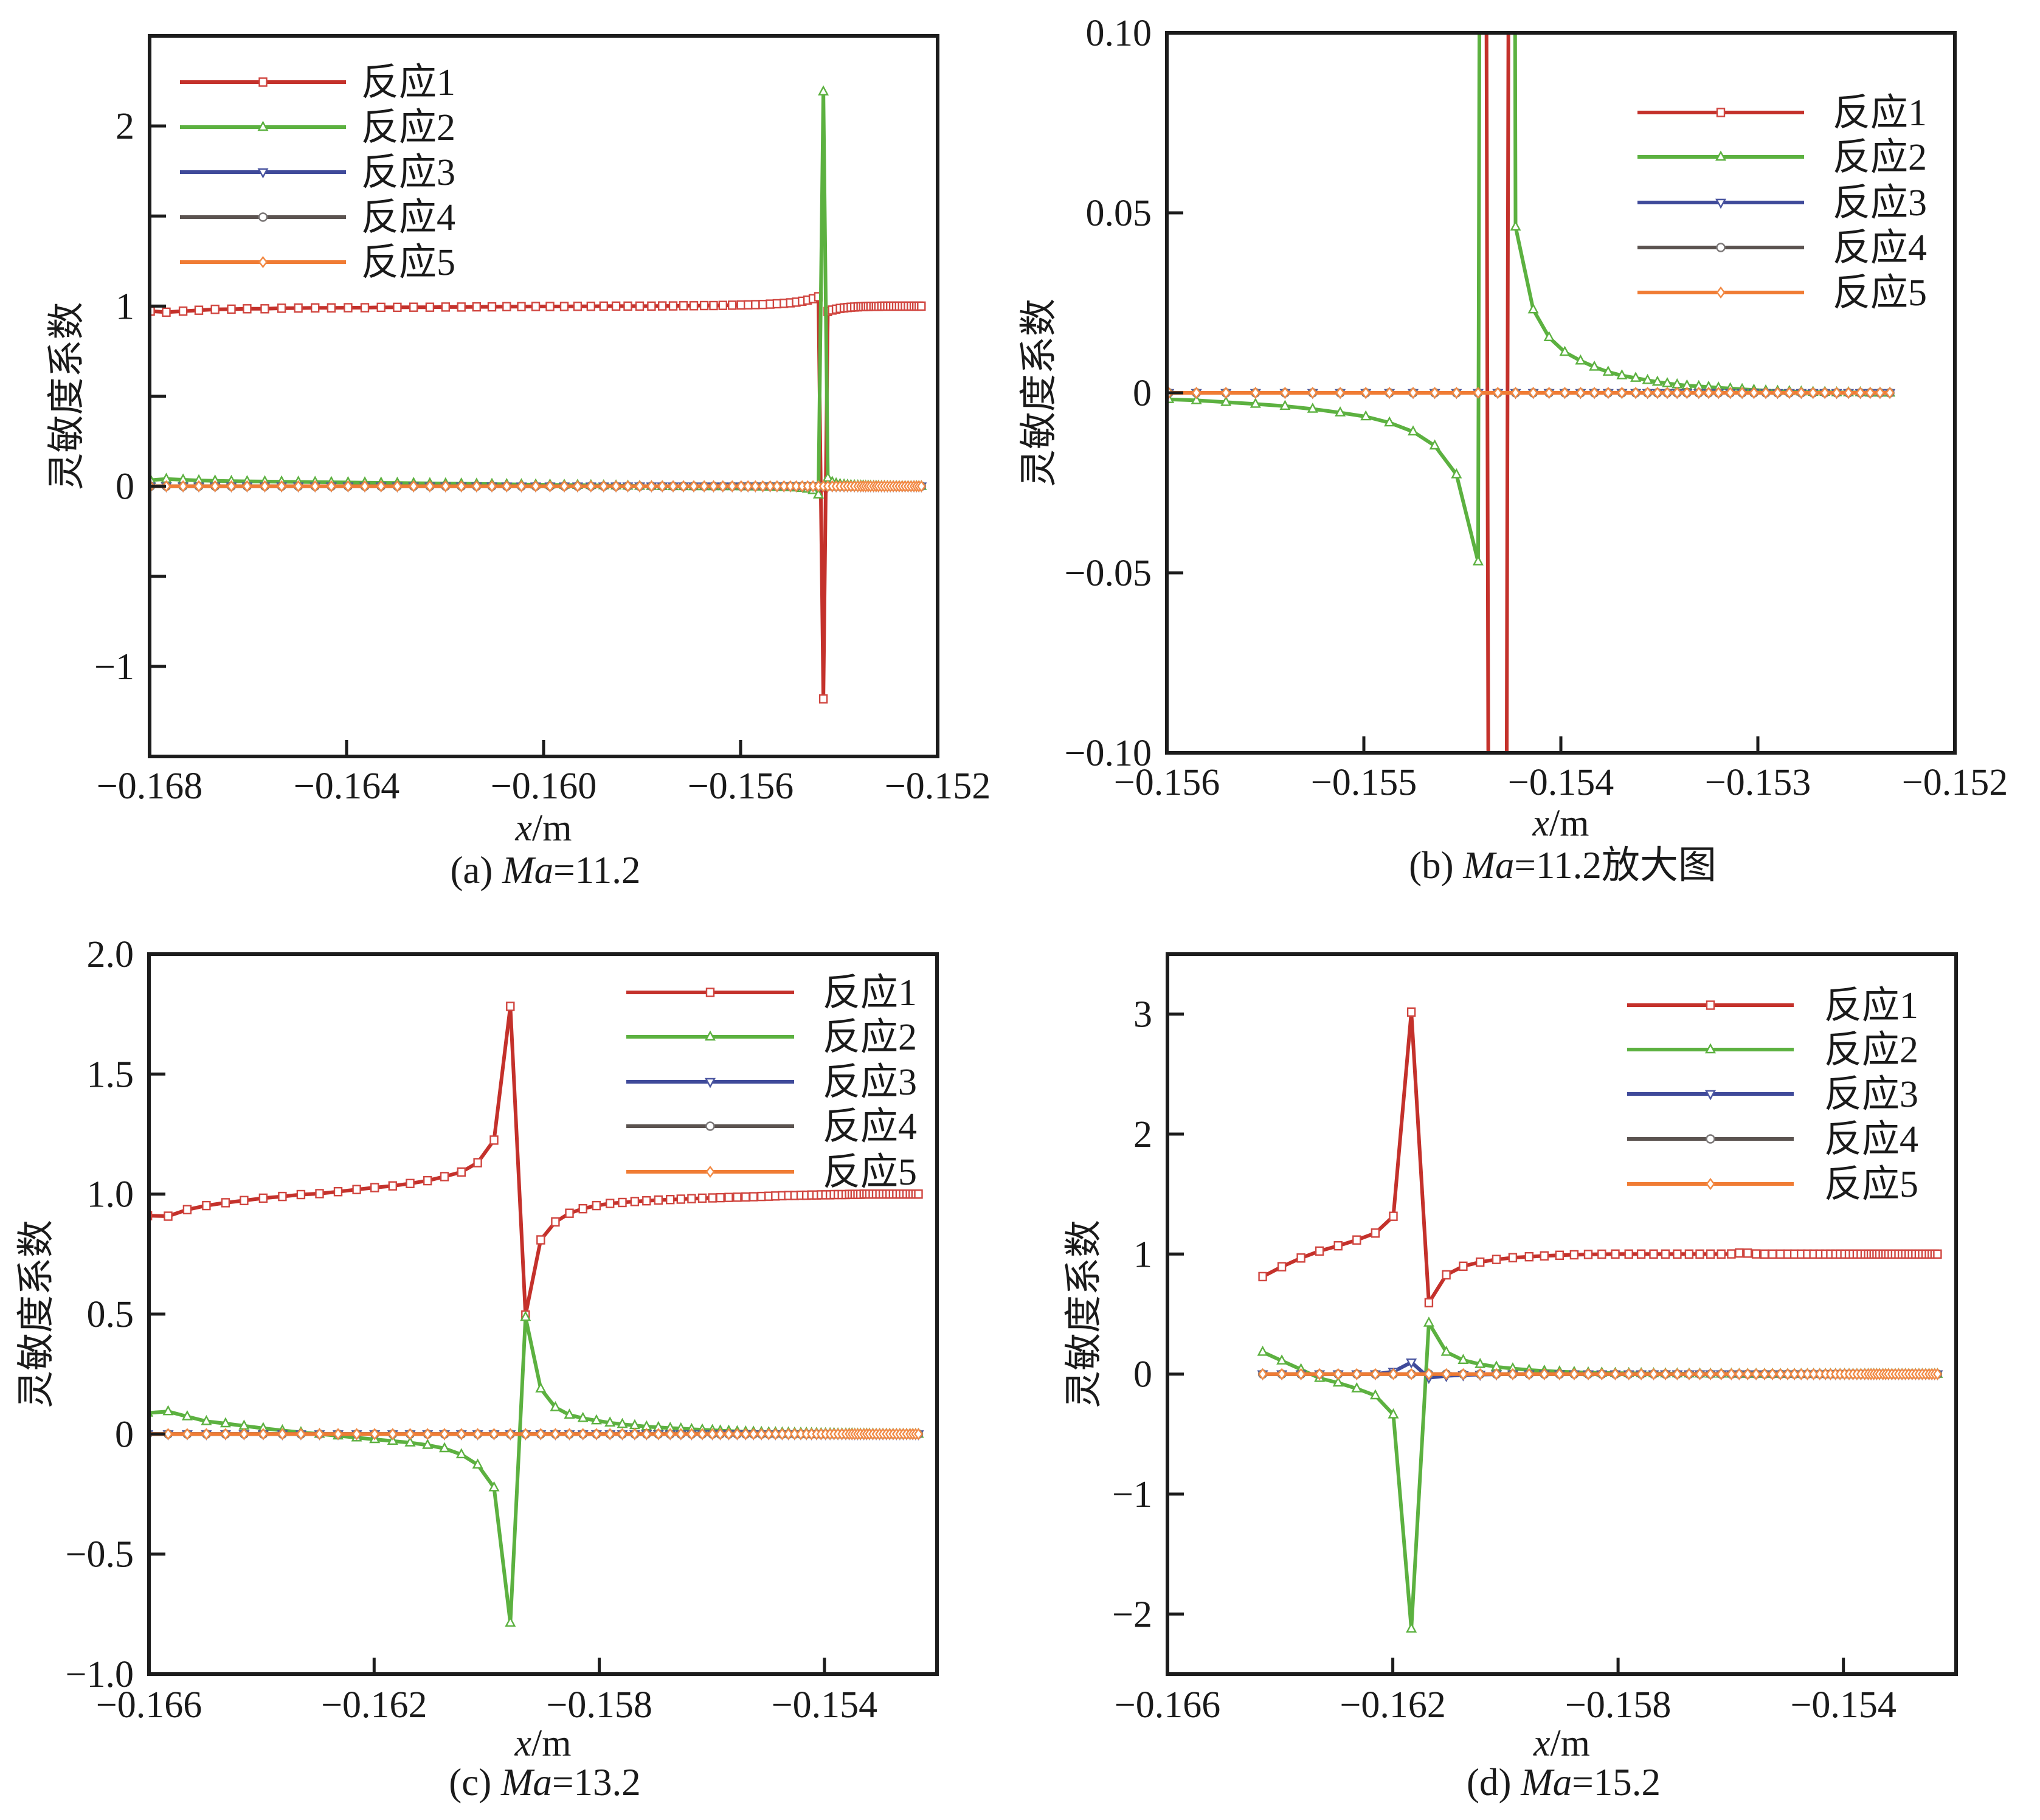 This screenshot has width=2040, height=1820. I want to click on x-axis-label: x/m, so click(543, 828).